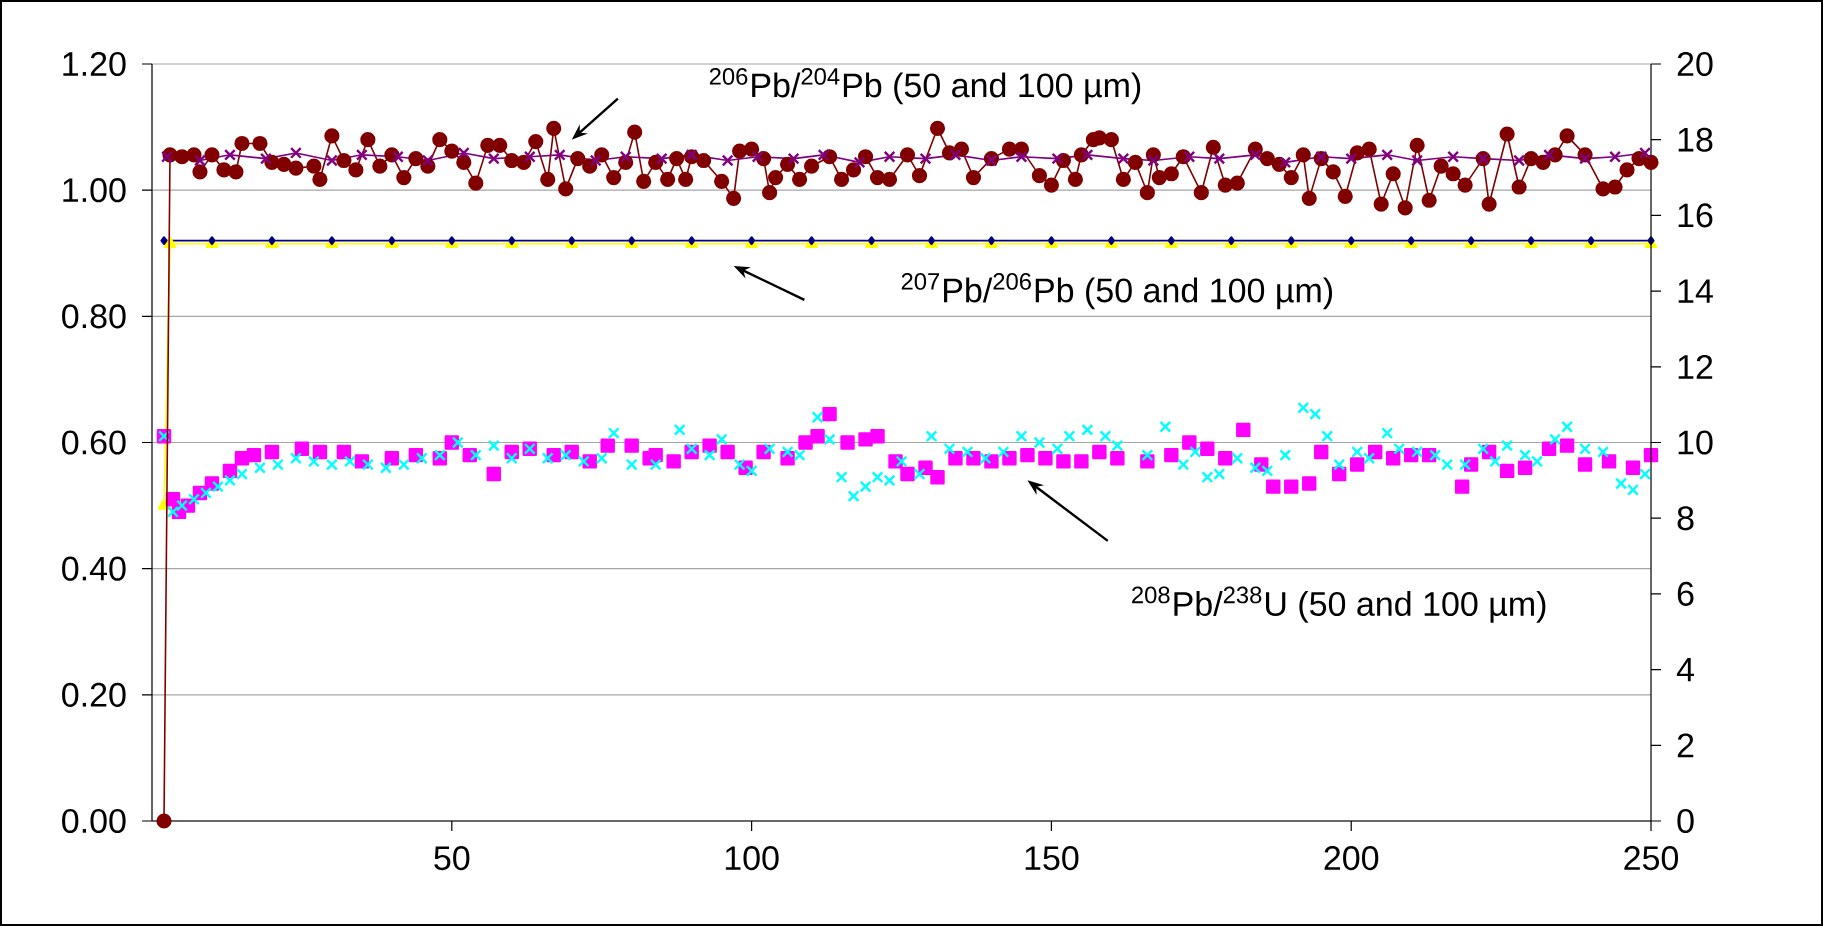  I want to click on x-tick-label: 200, so click(1351, 858).